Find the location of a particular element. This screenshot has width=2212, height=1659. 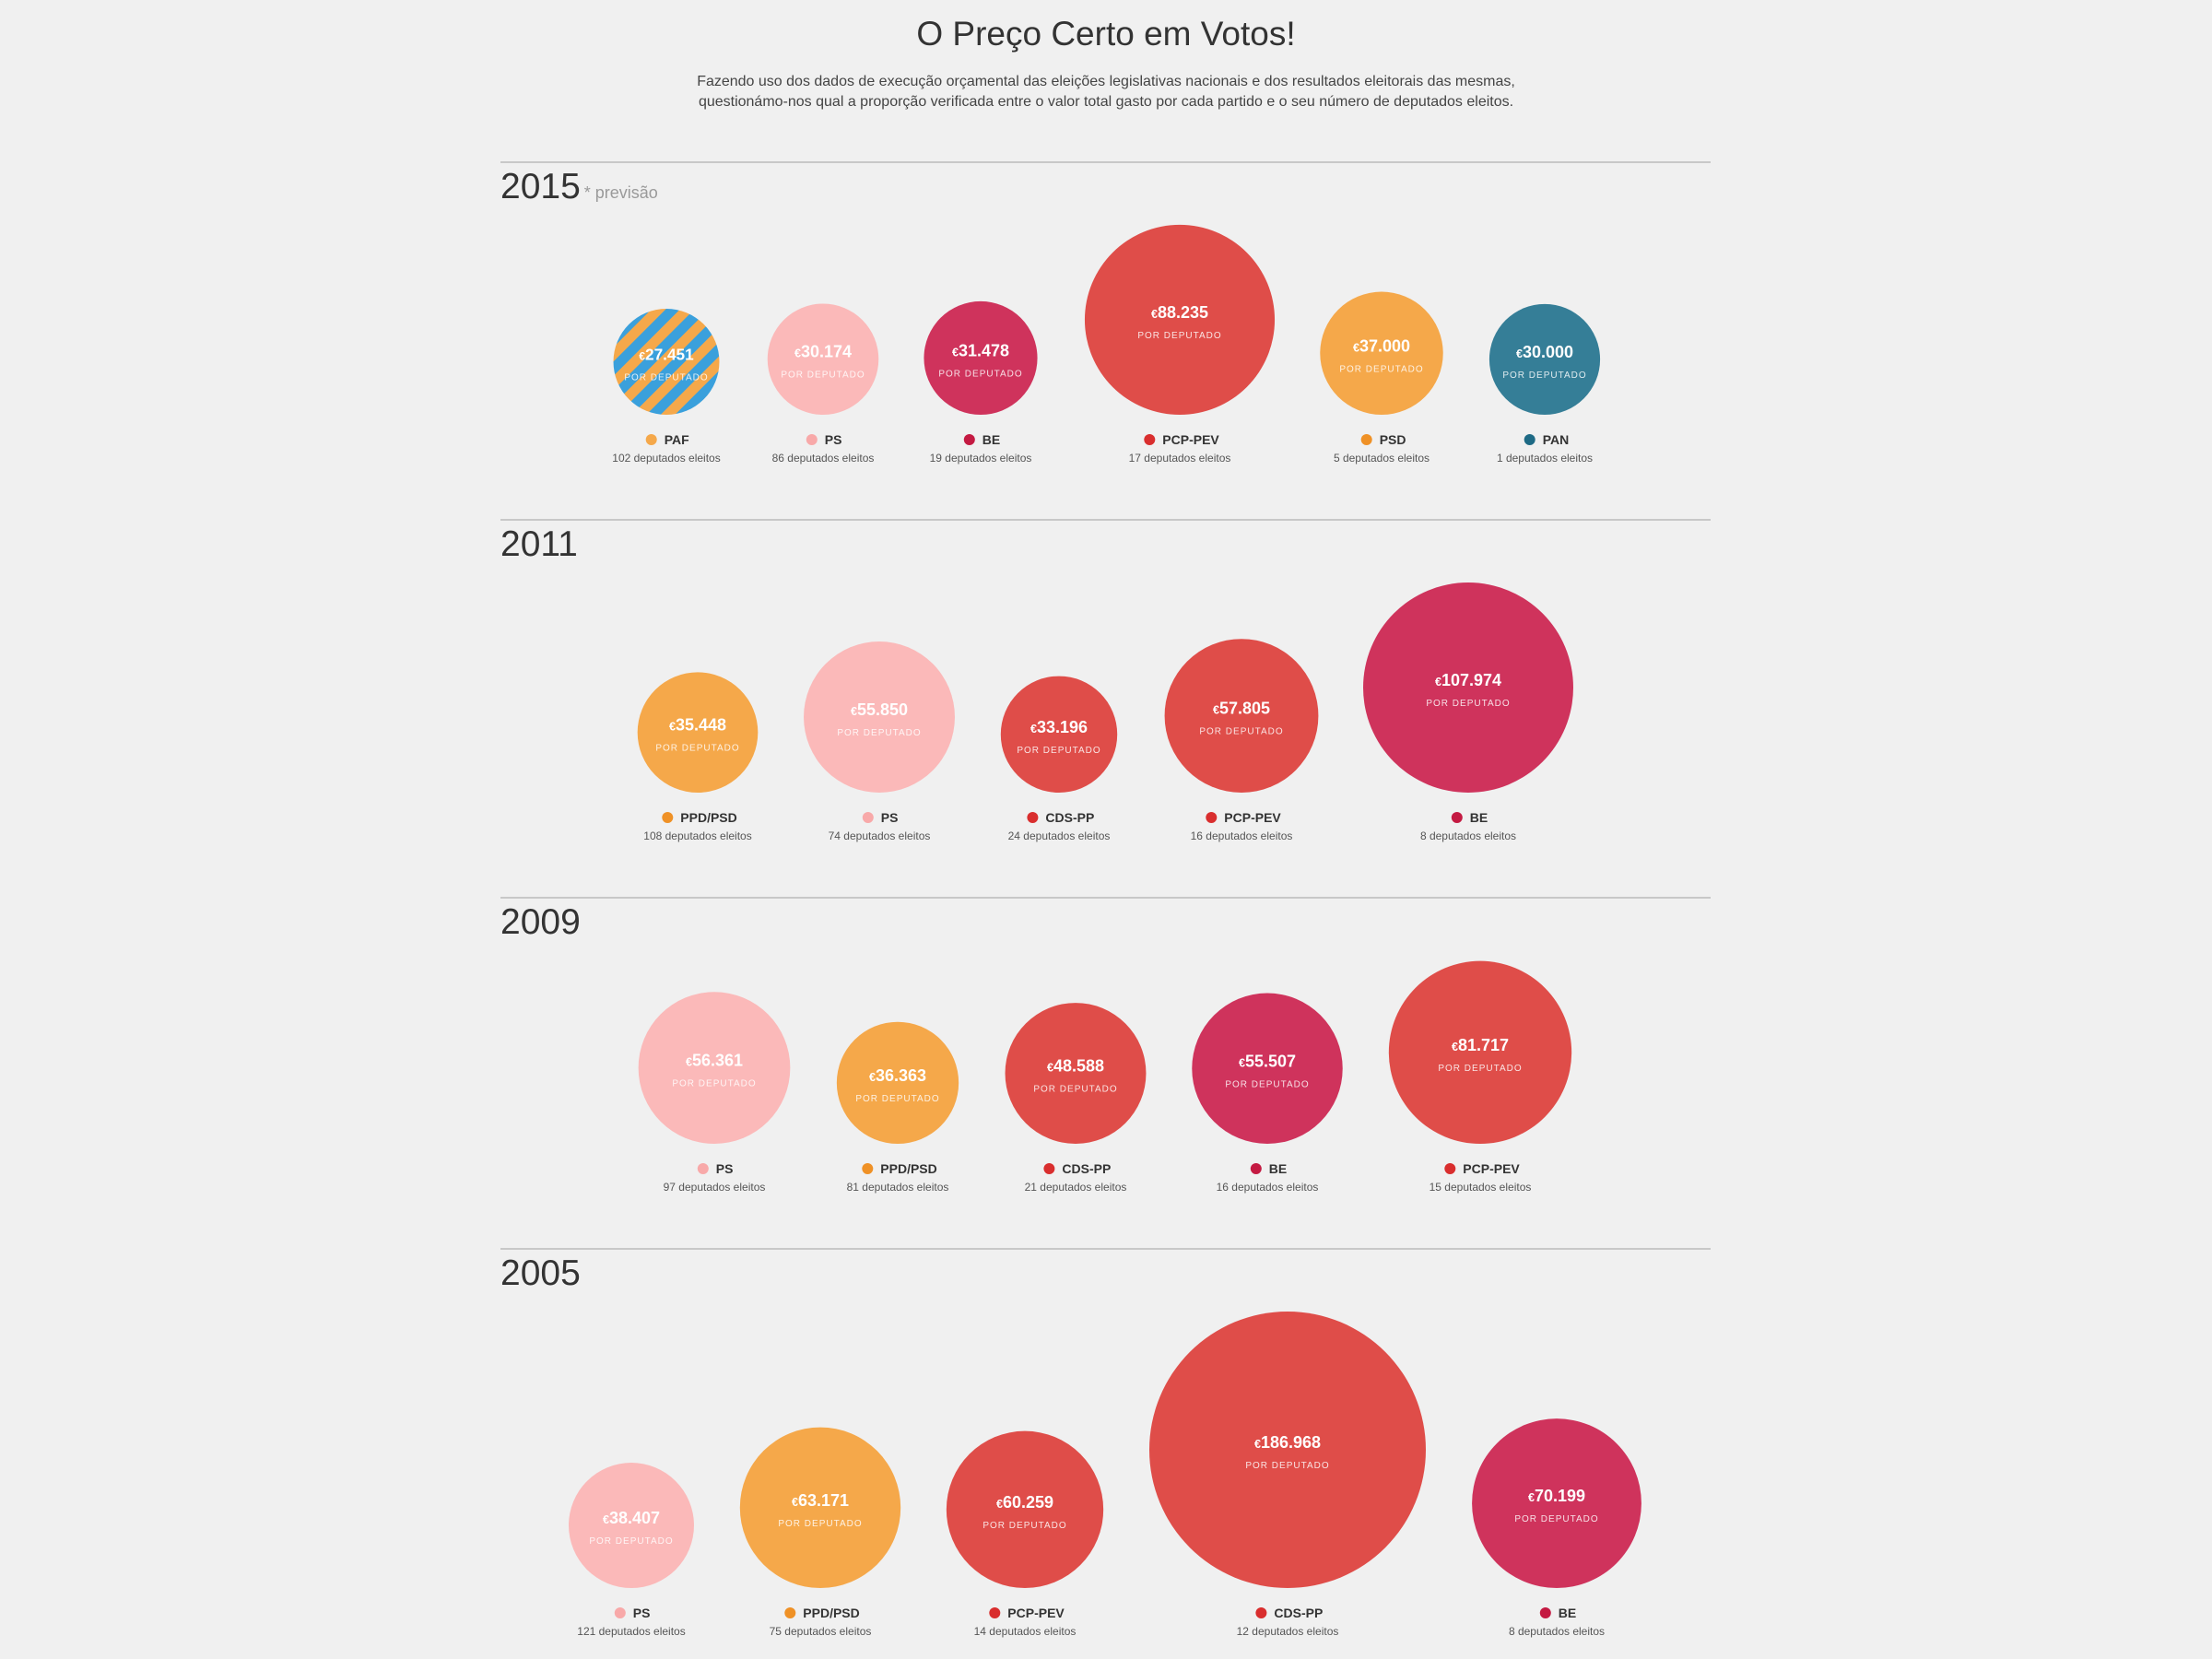

bubble-value-label: €48.588 is located at coordinates (1075, 1066).